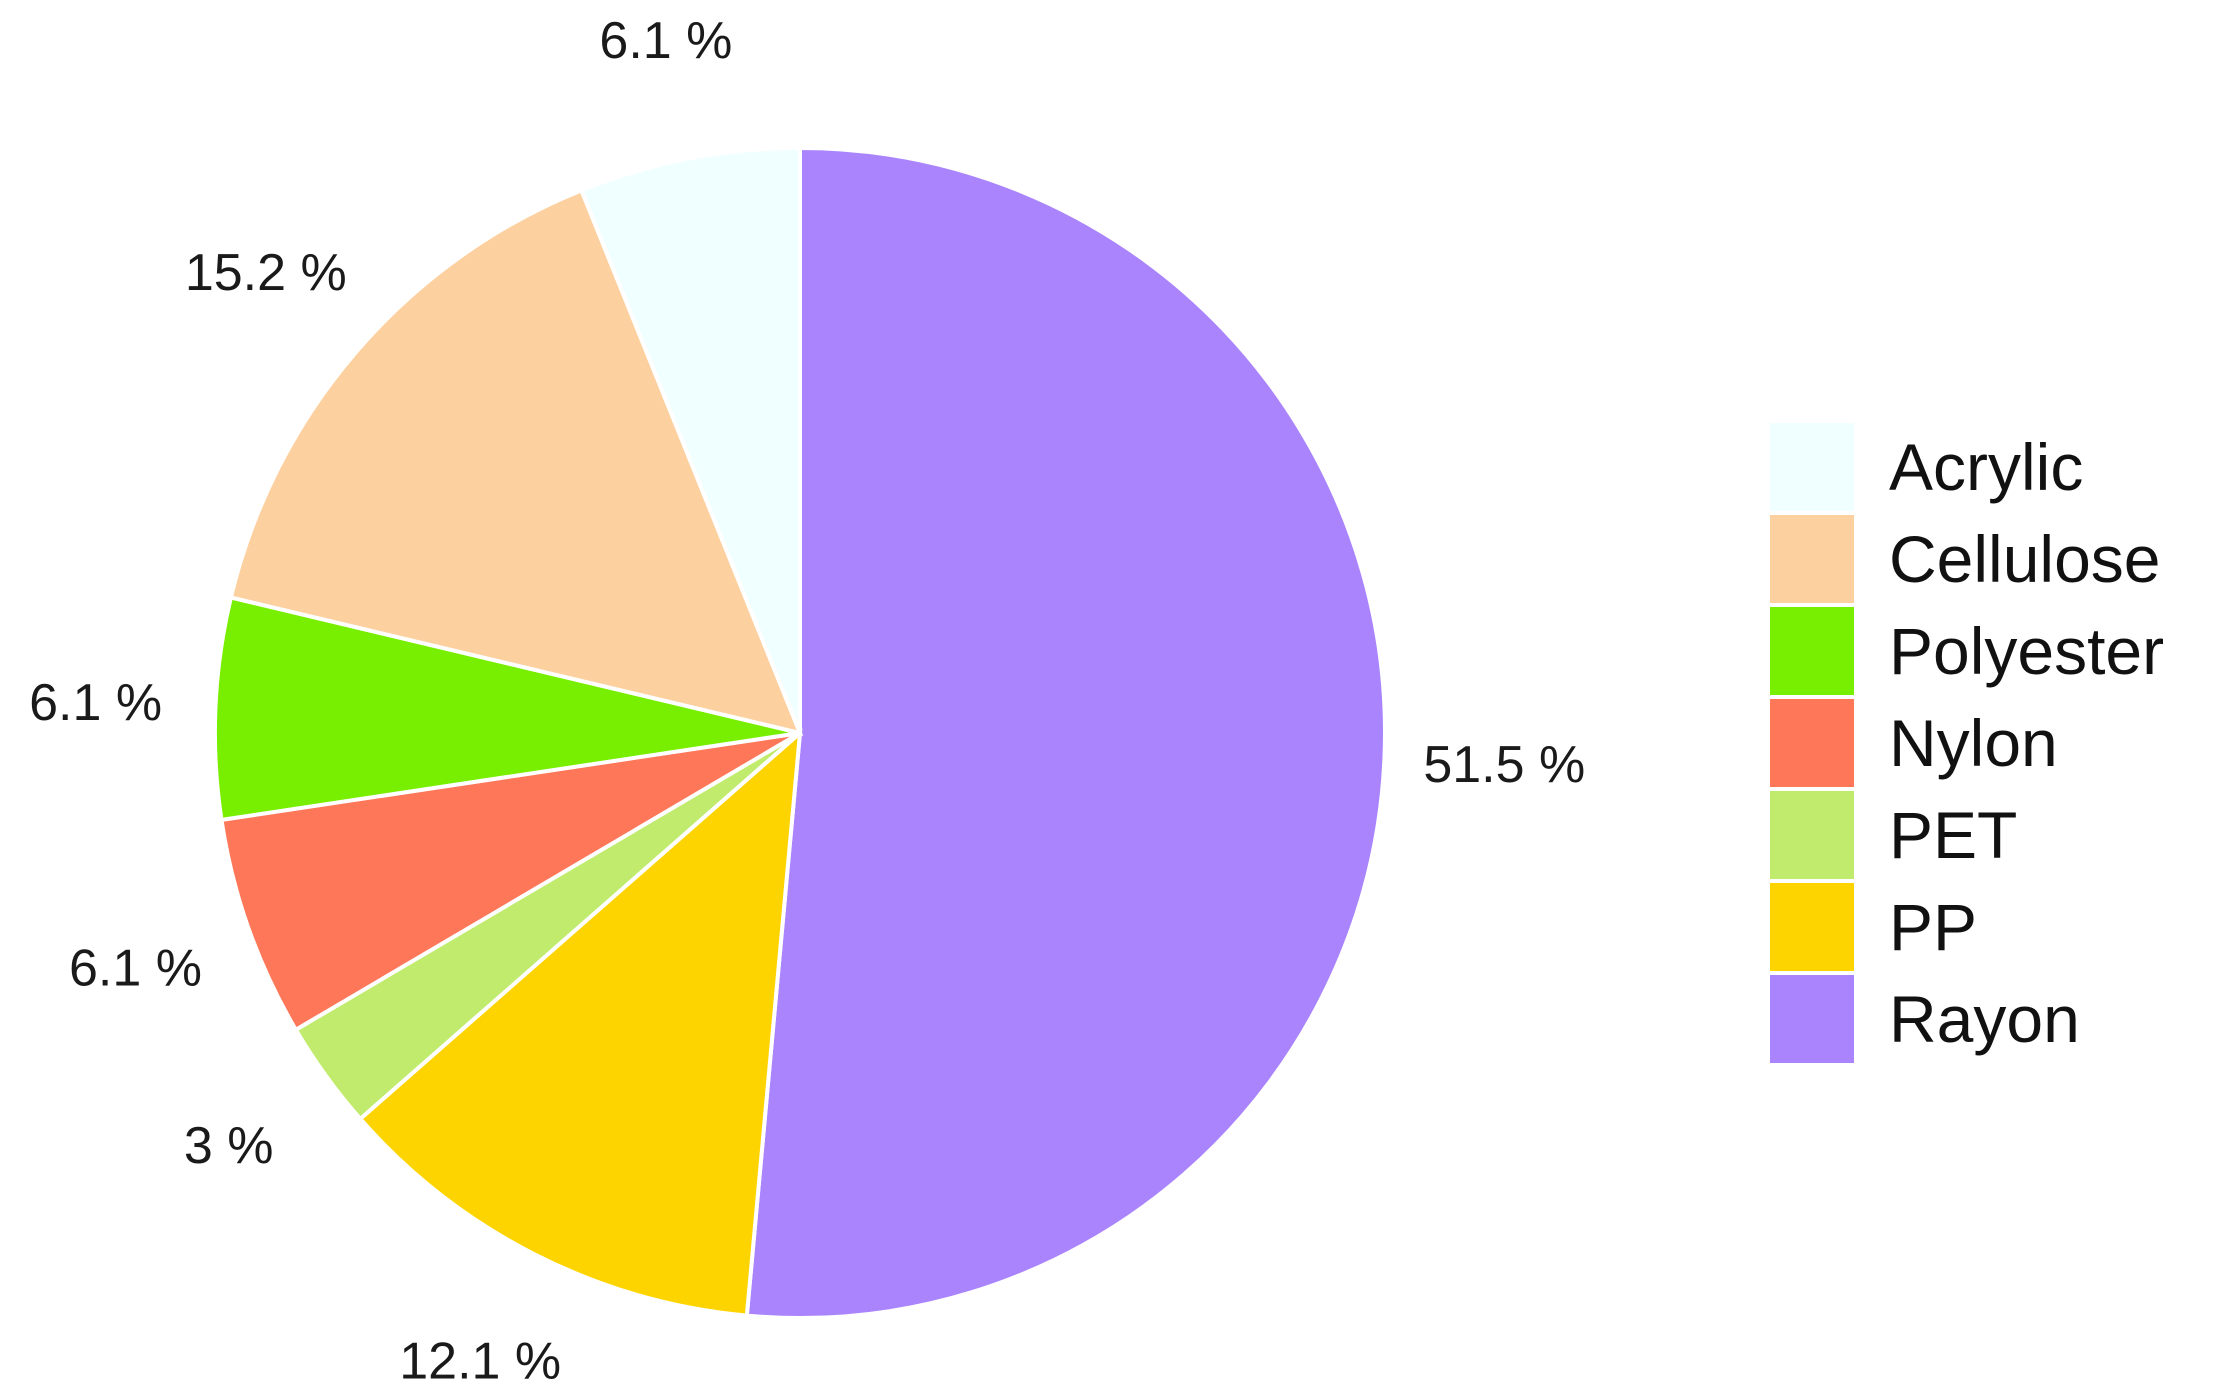 Image resolution: width=2215 pixels, height=1395 pixels. I want to click on legend-label-pet: PET, so click(1953, 835).